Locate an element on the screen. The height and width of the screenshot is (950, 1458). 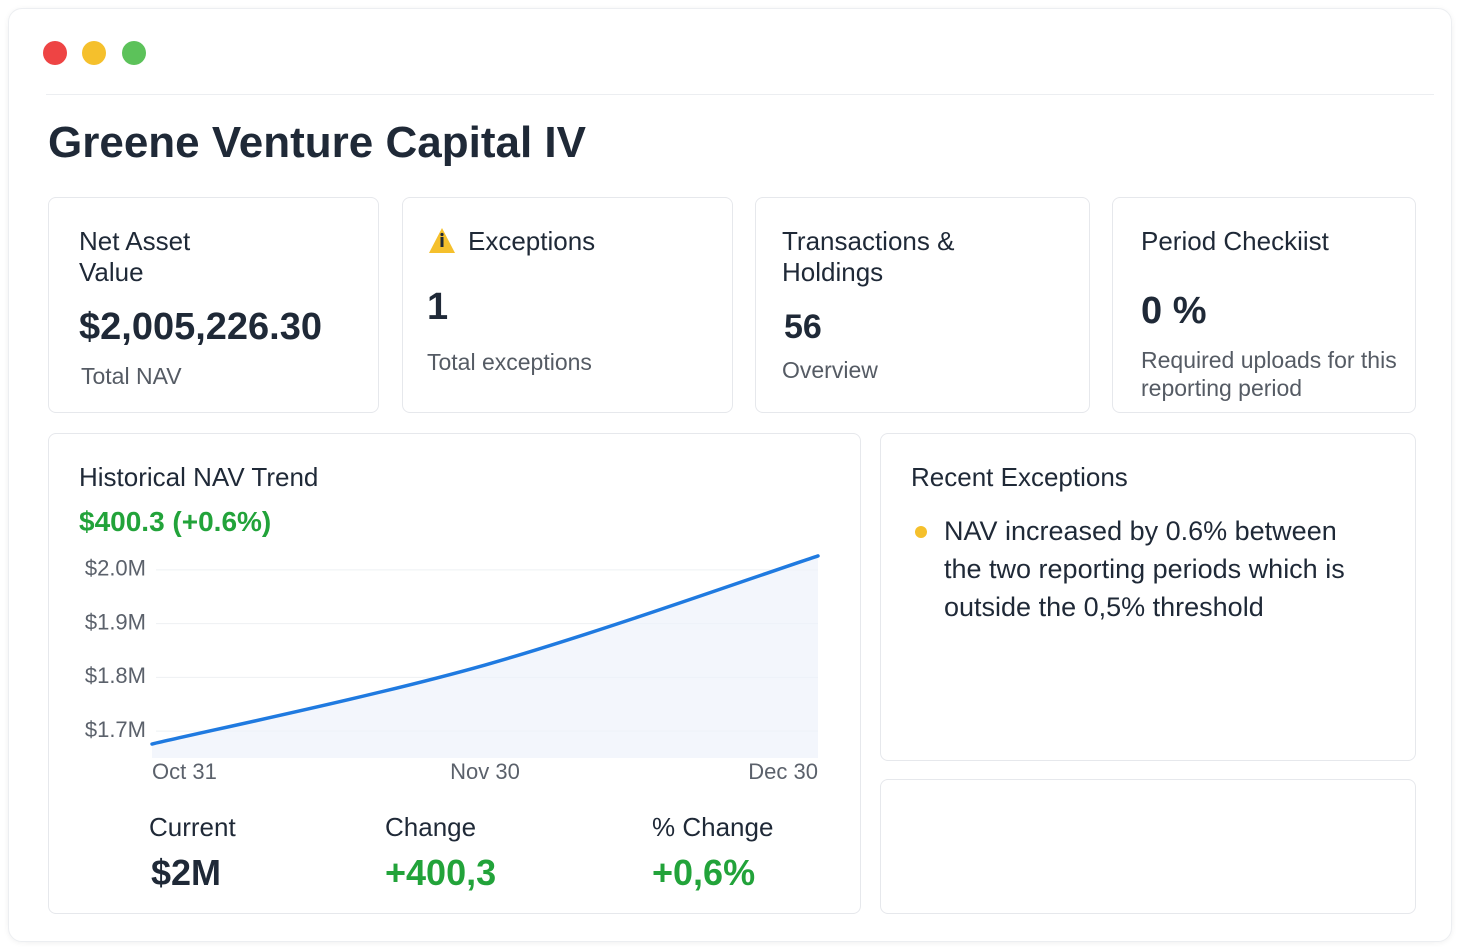
area-fill is located at coordinates (485, 656).